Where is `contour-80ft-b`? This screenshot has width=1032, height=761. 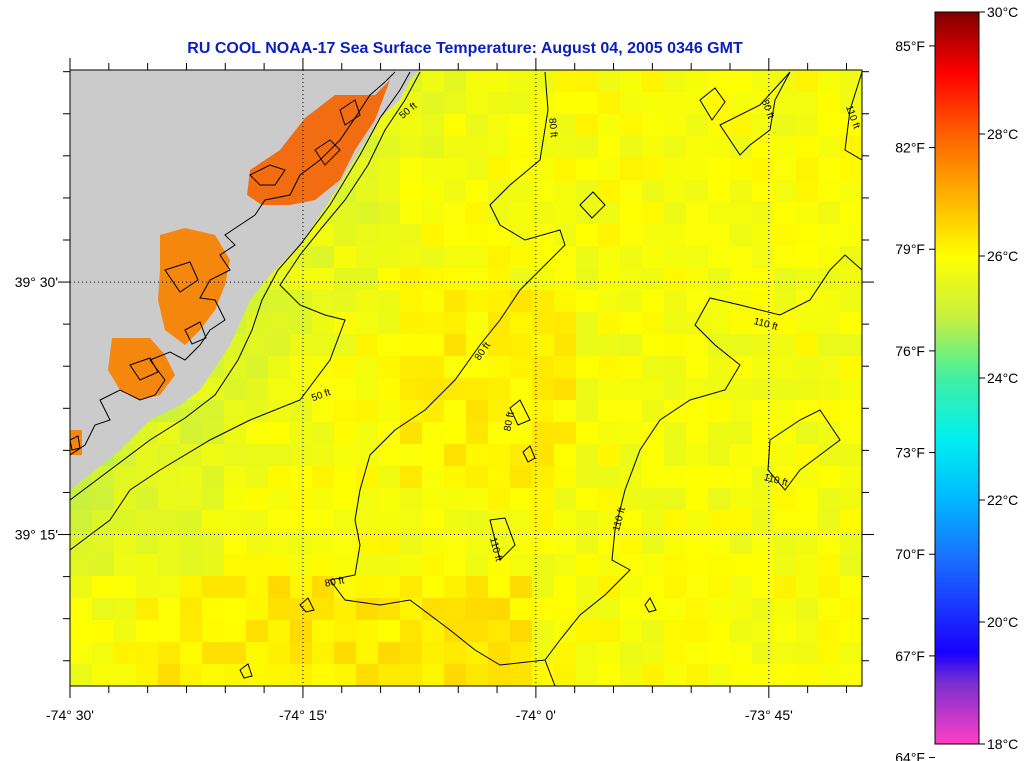
contour-80ft-b is located at coordinates (755, 113).